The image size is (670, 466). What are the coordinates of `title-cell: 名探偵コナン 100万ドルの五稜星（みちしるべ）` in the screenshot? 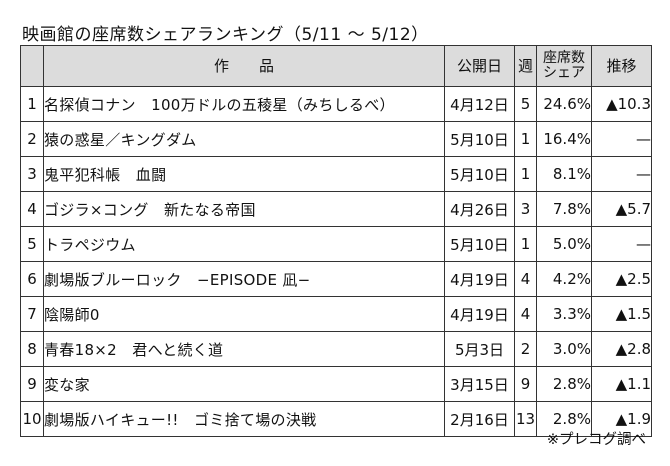 It's located at (244, 104).